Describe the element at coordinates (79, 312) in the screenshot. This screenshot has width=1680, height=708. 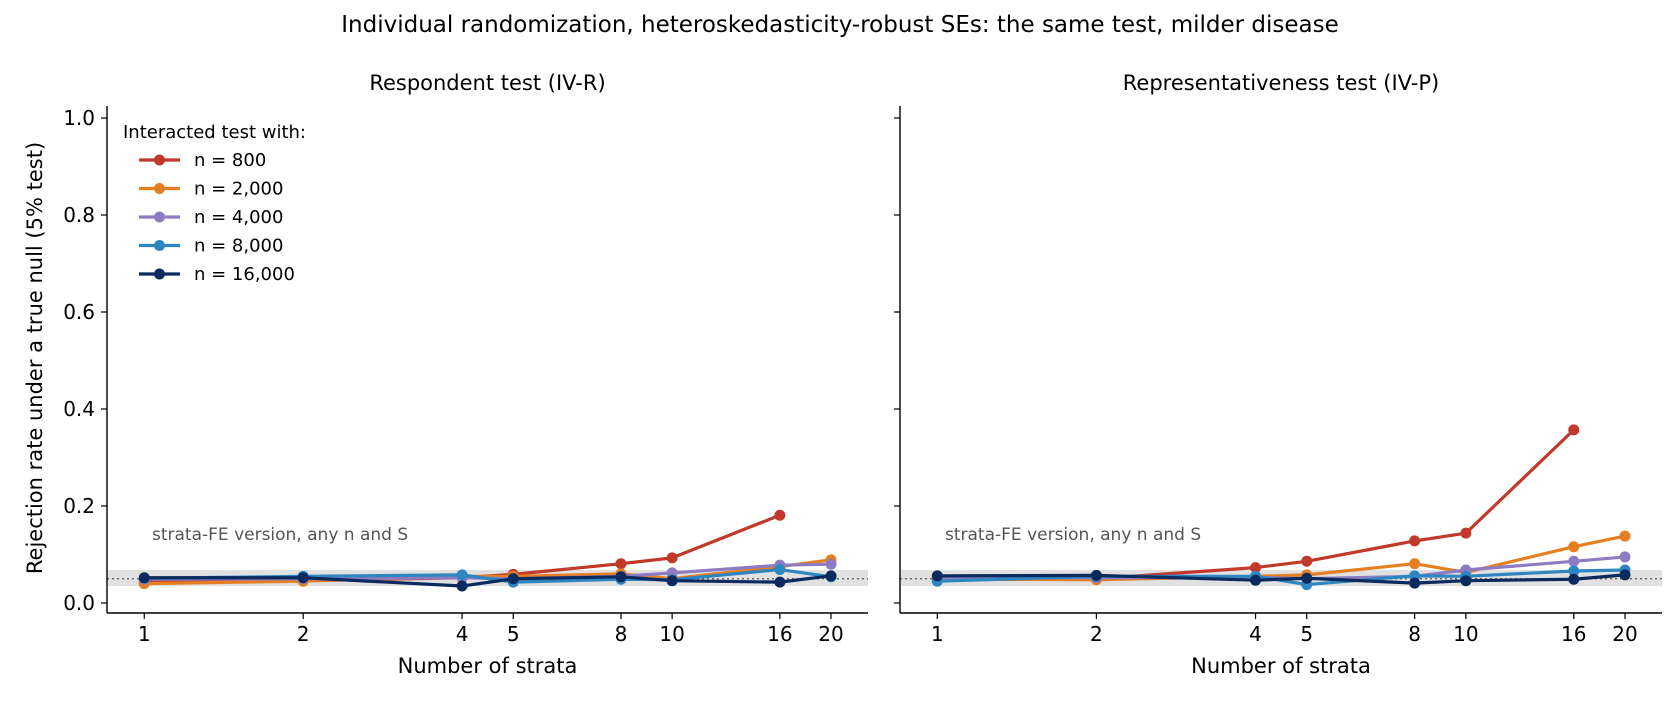
I see `y-tick-label: 0.6` at that location.